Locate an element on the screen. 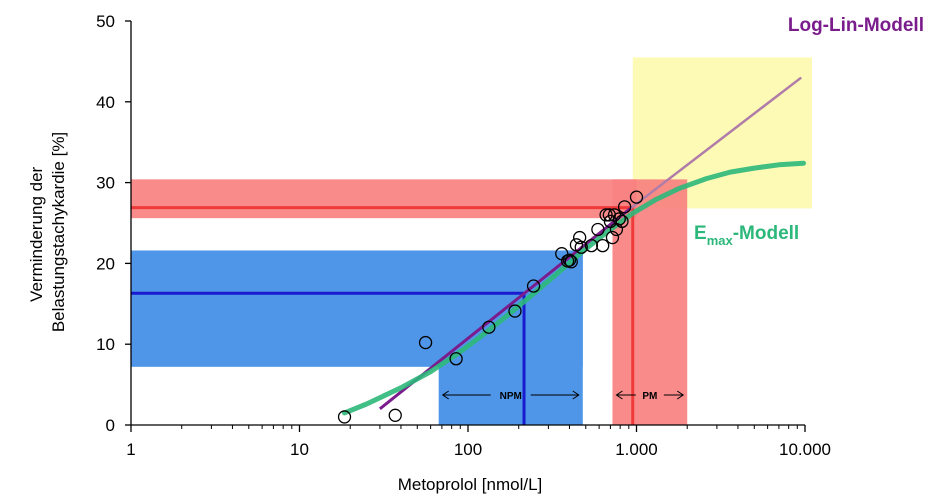 The image size is (940, 498). x-tick-label: 10.000 is located at coordinates (805, 449).